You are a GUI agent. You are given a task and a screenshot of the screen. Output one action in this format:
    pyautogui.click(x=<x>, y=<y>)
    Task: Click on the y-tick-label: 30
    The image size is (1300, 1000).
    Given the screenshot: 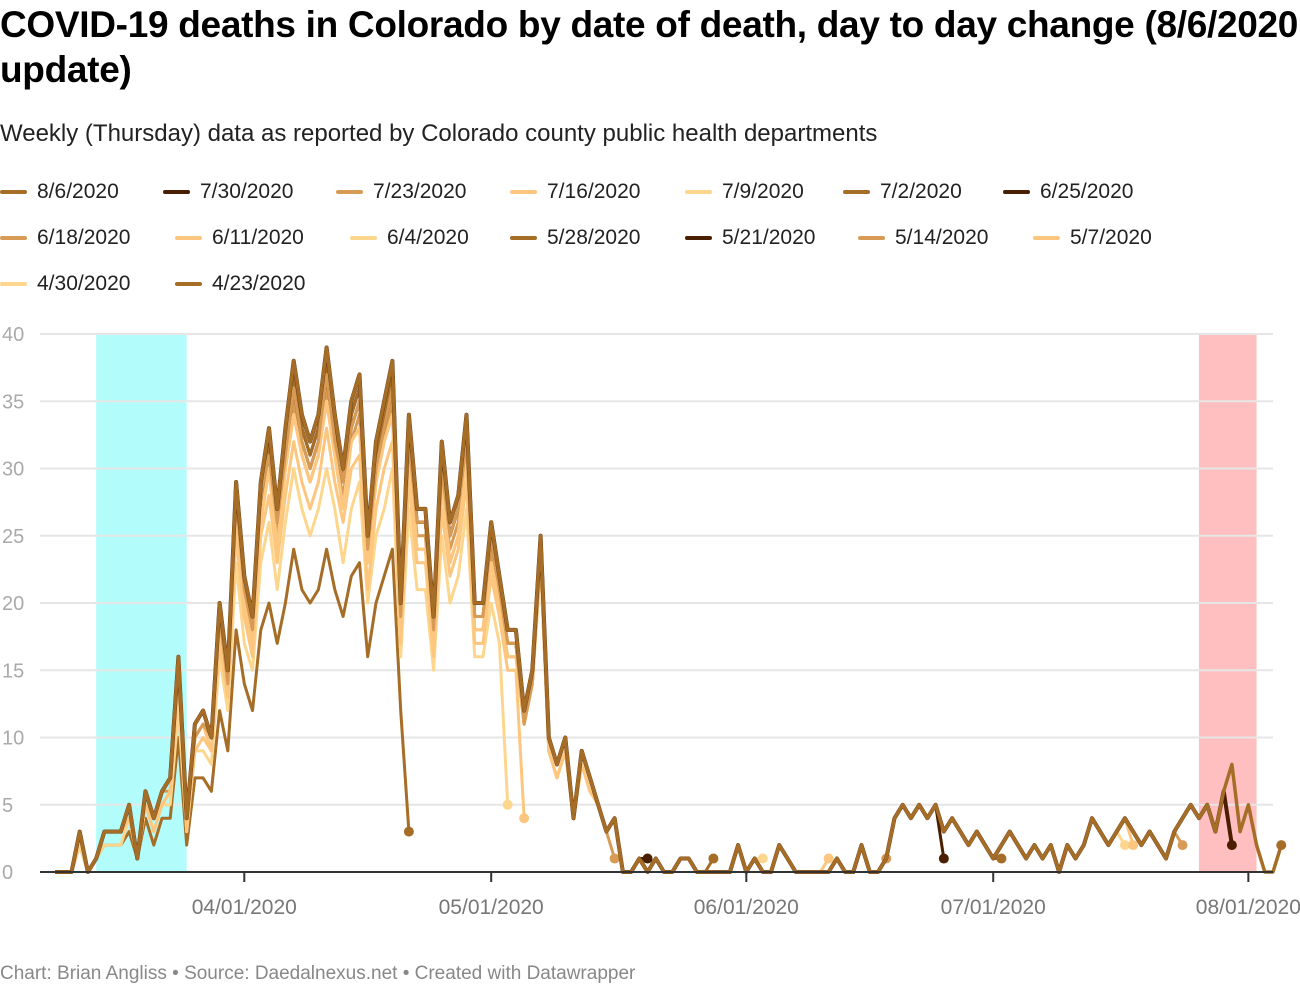 What is the action you would take?
    pyautogui.click(x=13, y=470)
    